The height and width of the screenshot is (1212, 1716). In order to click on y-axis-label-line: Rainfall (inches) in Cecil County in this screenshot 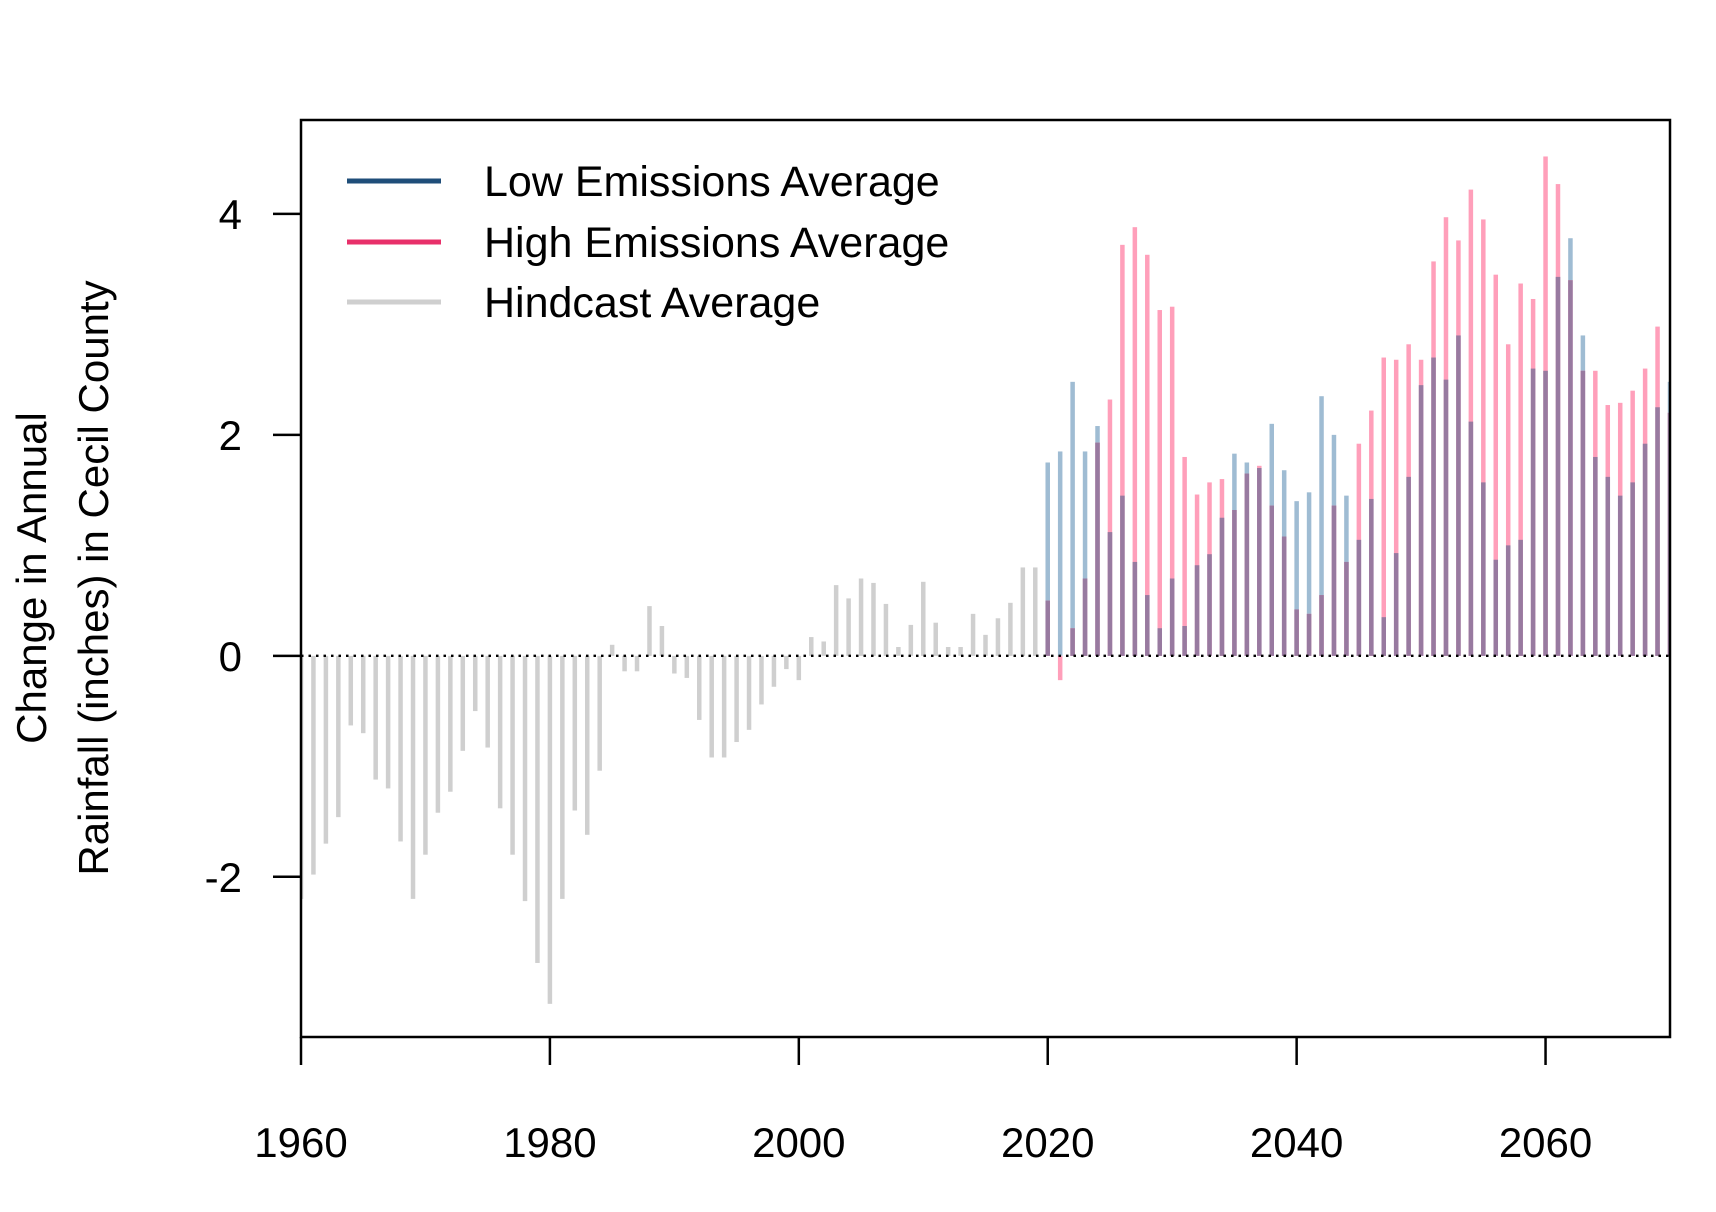, I will do `click(93, 577)`.